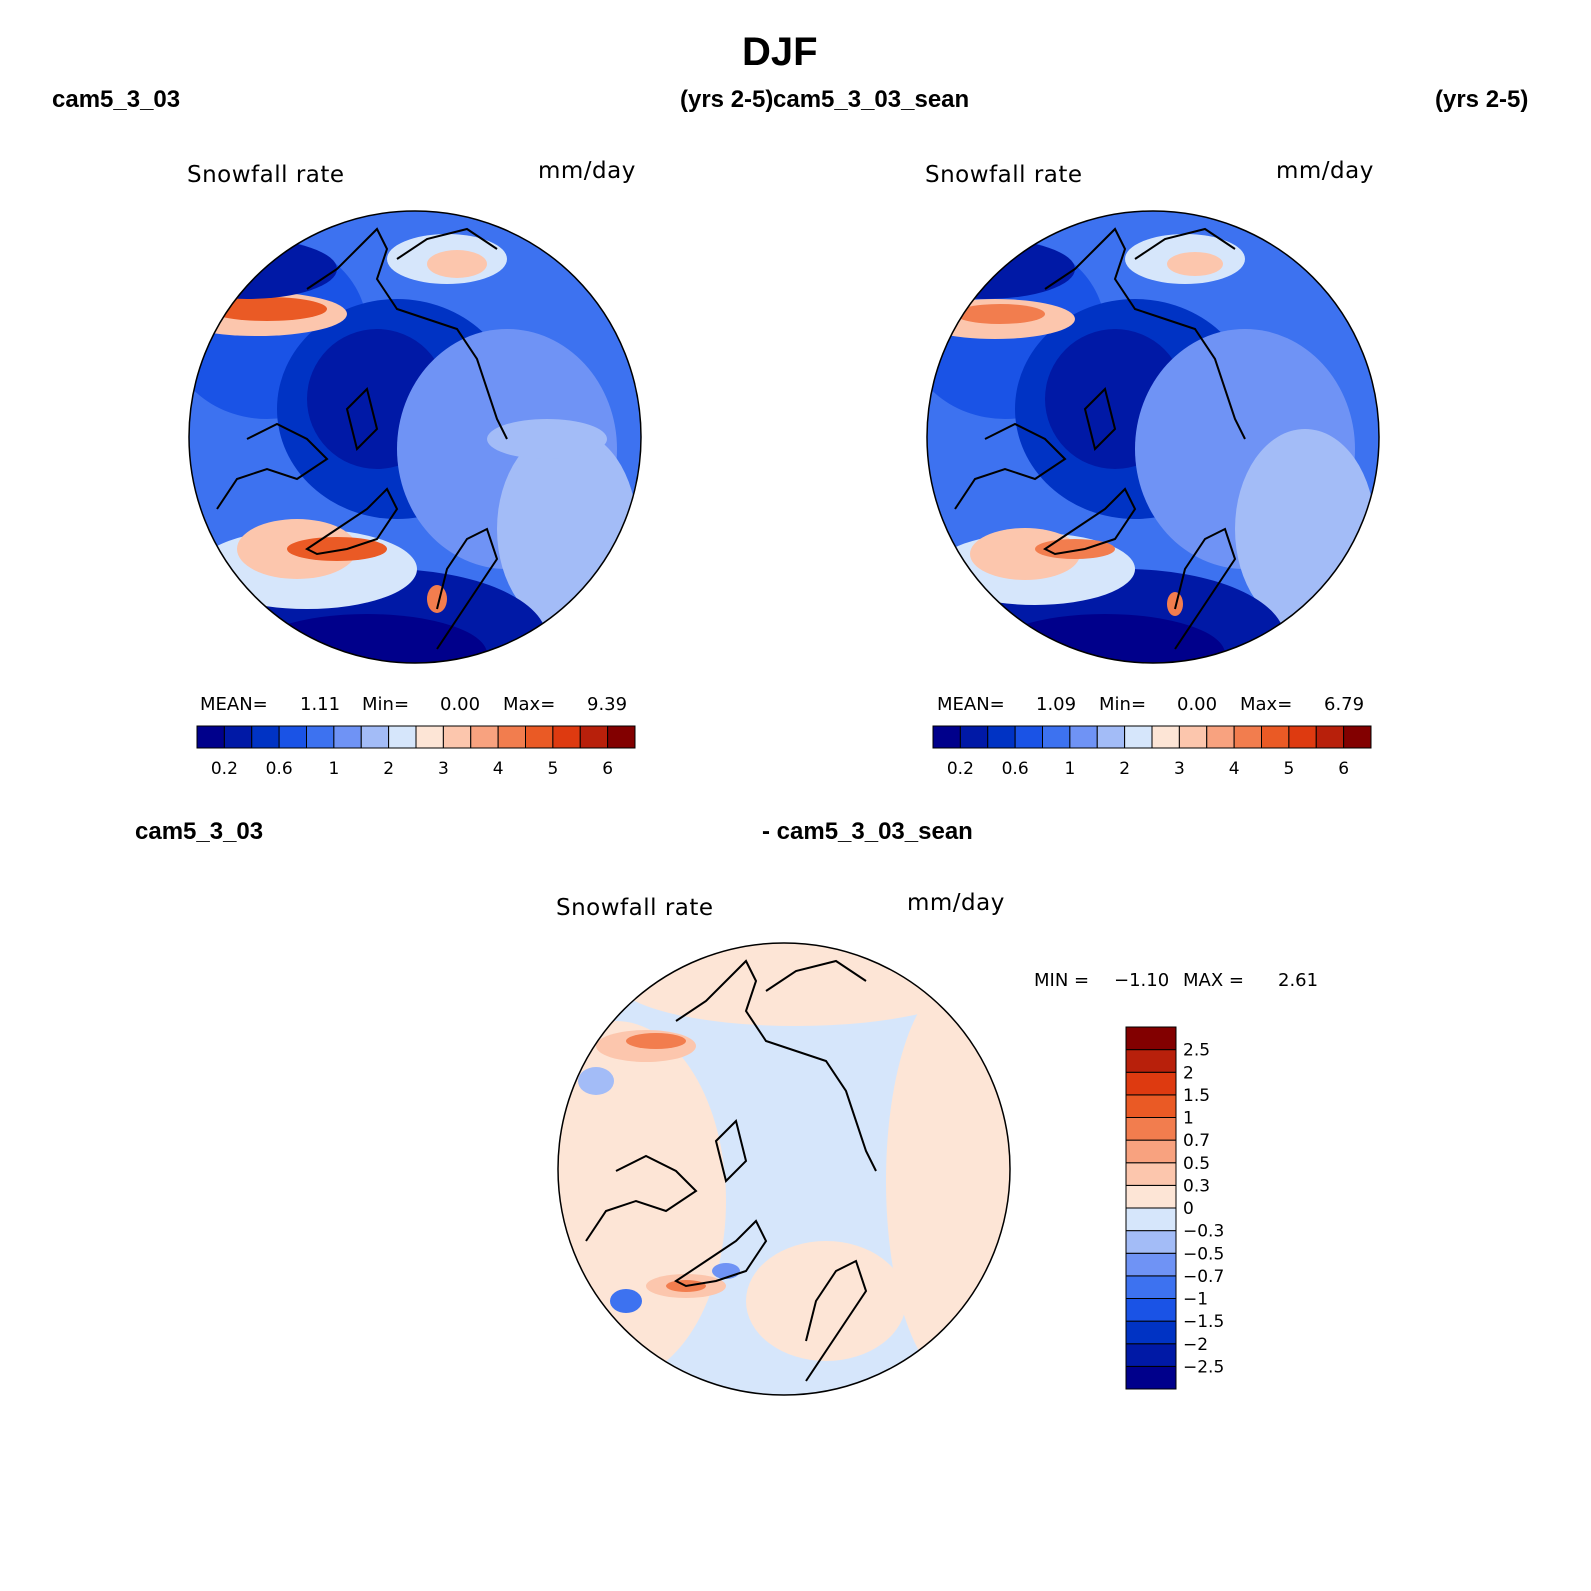  Describe the element at coordinates (1203, 1232) in the screenshot. I see `colorbar-tick-label: −0.3` at that location.